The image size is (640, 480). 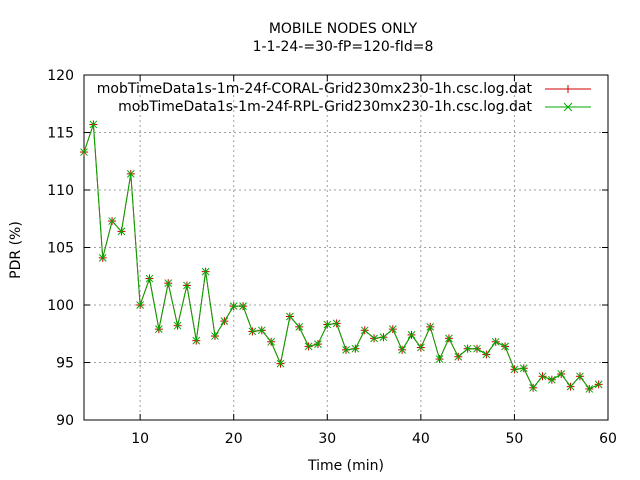 What do you see at coordinates (16, 250) in the screenshot?
I see `y-axis-label: PDR (%)` at bounding box center [16, 250].